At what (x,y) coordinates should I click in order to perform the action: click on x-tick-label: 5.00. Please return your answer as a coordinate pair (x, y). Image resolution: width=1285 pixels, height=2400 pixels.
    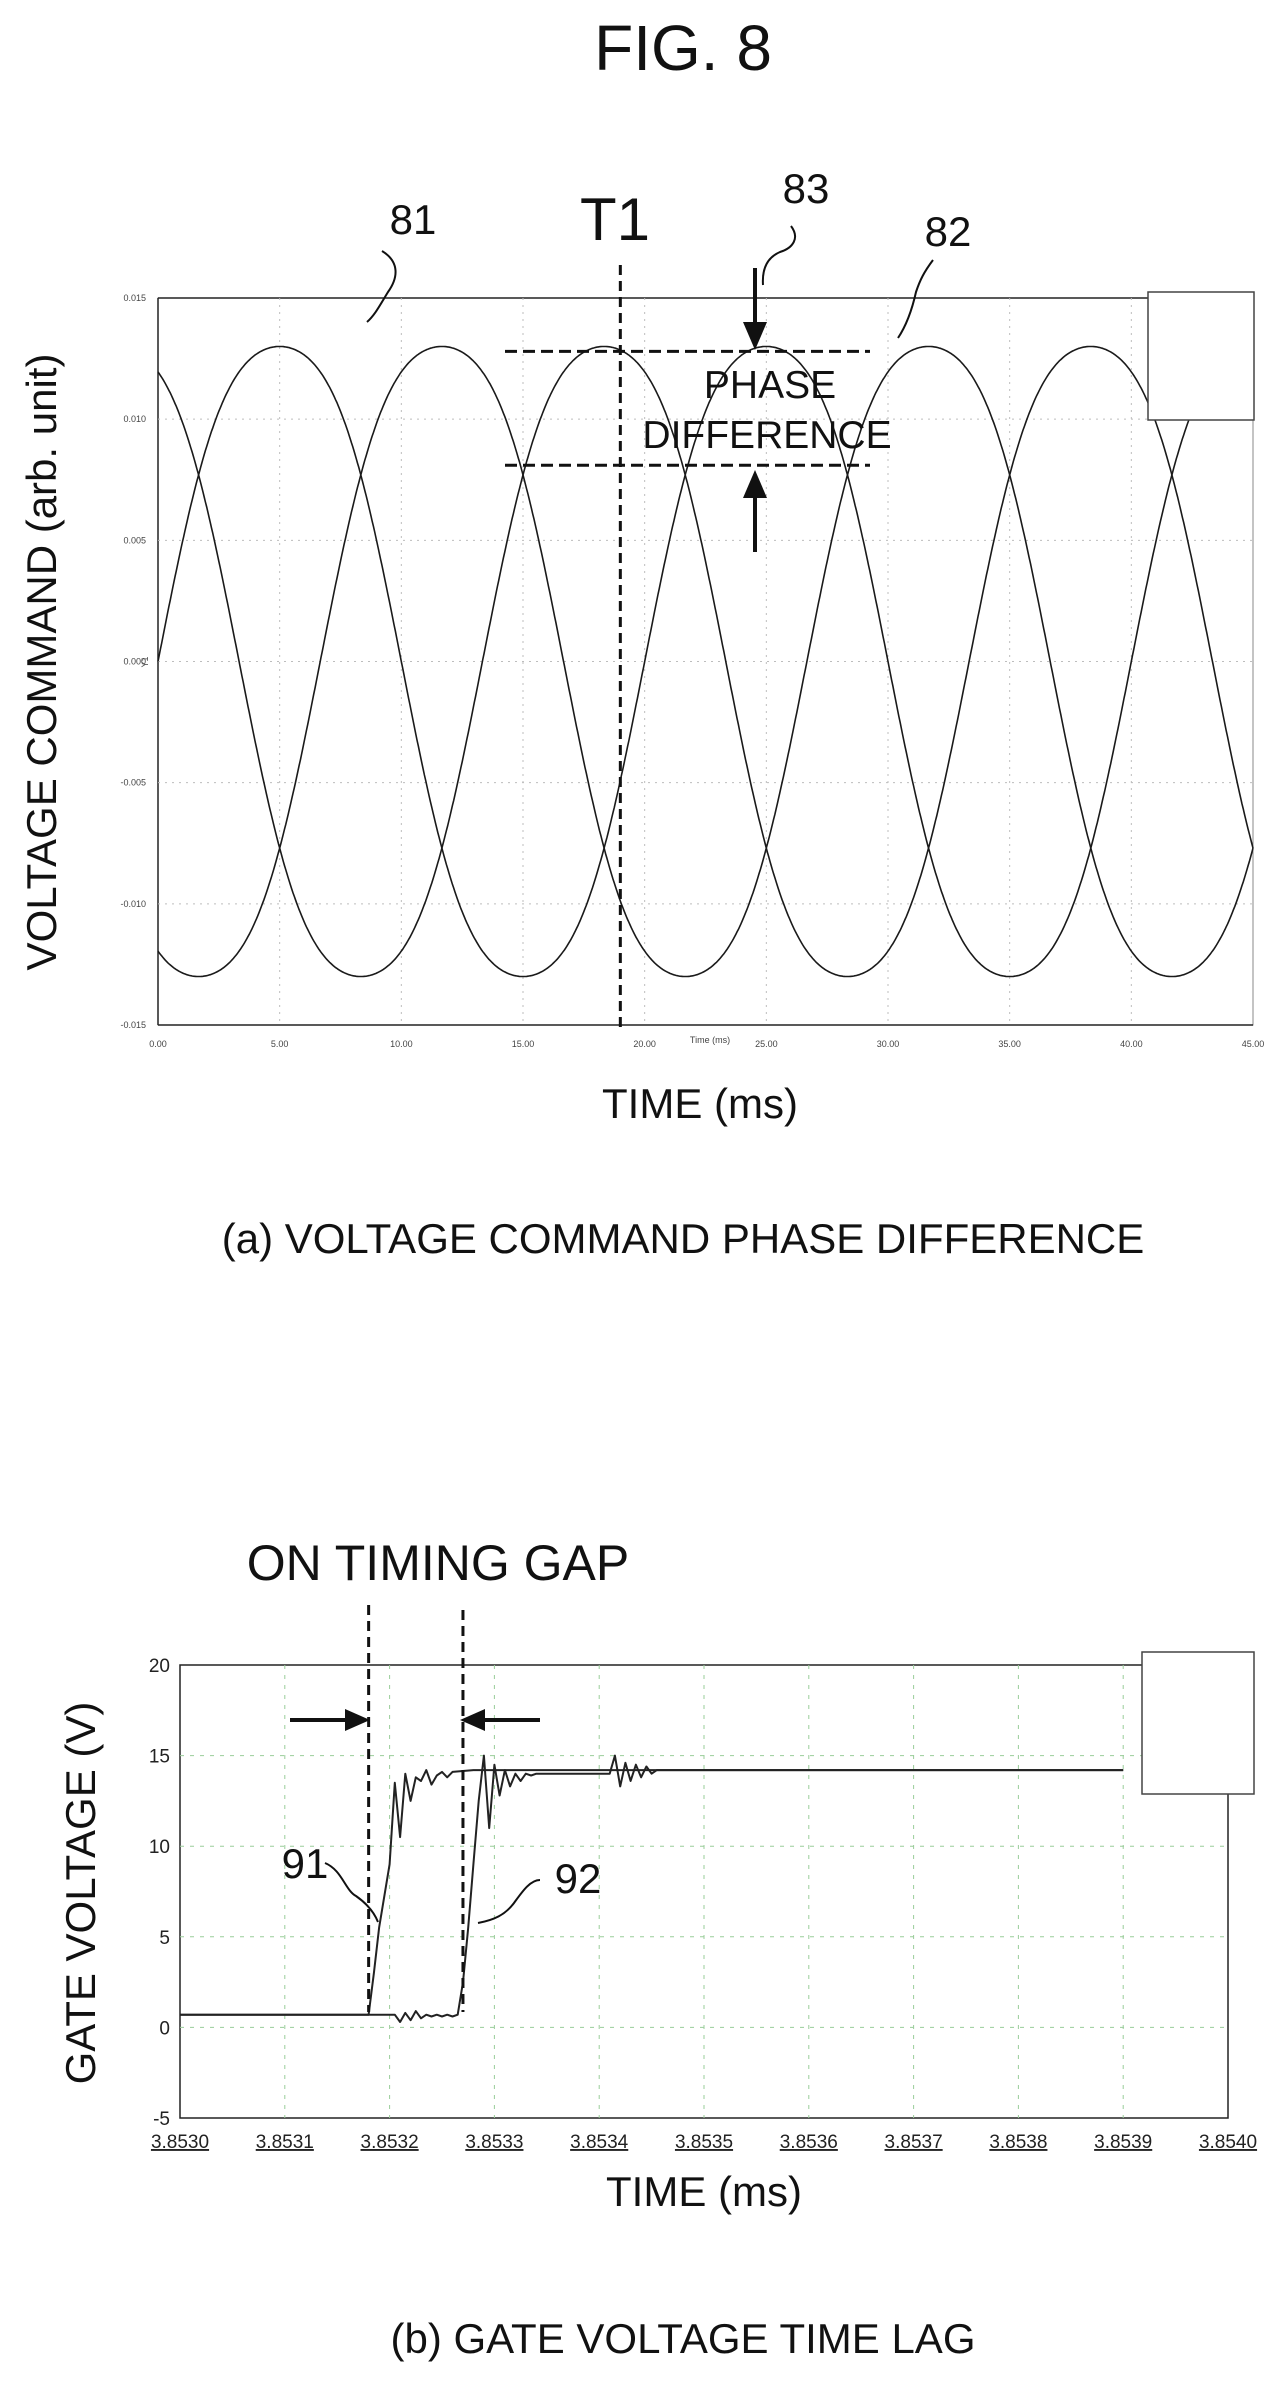
    Looking at the image, I should click on (280, 1044).